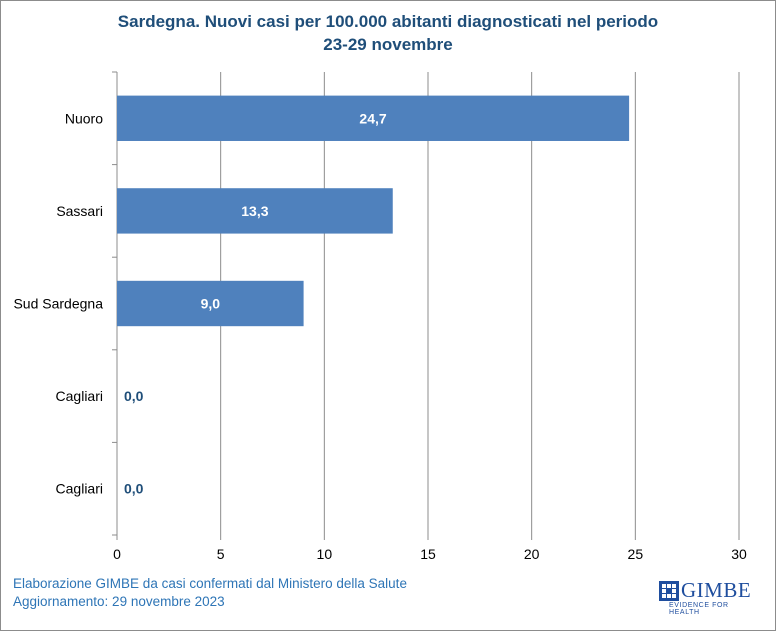 The height and width of the screenshot is (631, 776). What do you see at coordinates (636, 554) in the screenshot?
I see `x-tick-label: 25` at bounding box center [636, 554].